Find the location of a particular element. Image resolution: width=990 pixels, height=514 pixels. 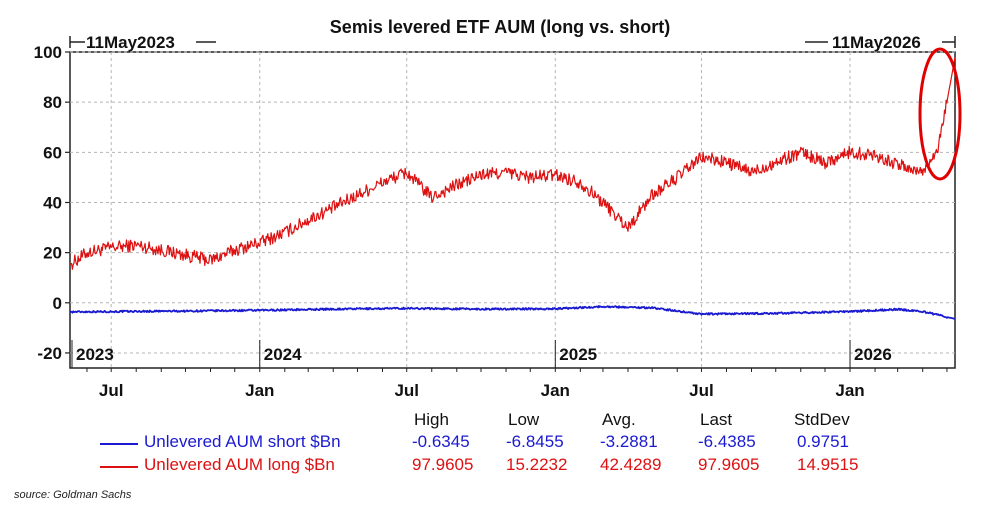

long-avg: 42.4289 is located at coordinates (631, 464).